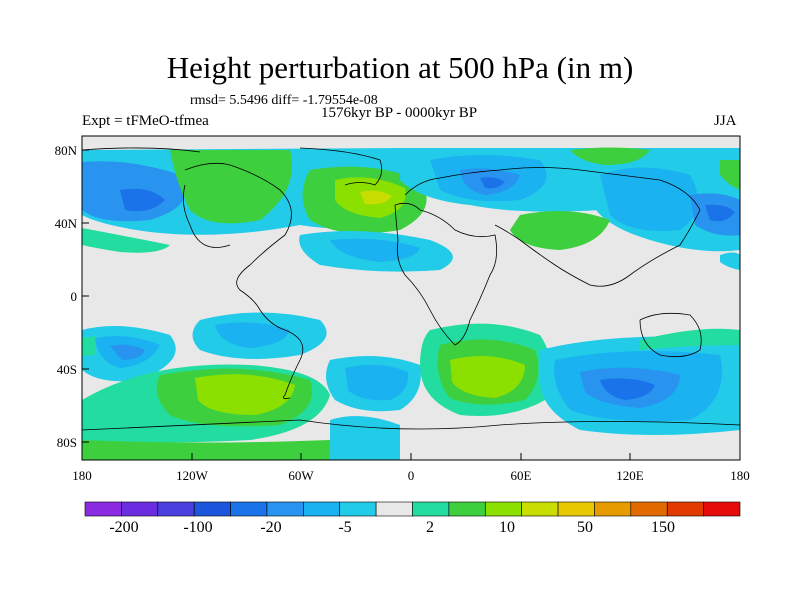 This screenshot has height=600, width=800. What do you see at coordinates (725, 121) in the screenshot?
I see `season-label: JJA` at bounding box center [725, 121].